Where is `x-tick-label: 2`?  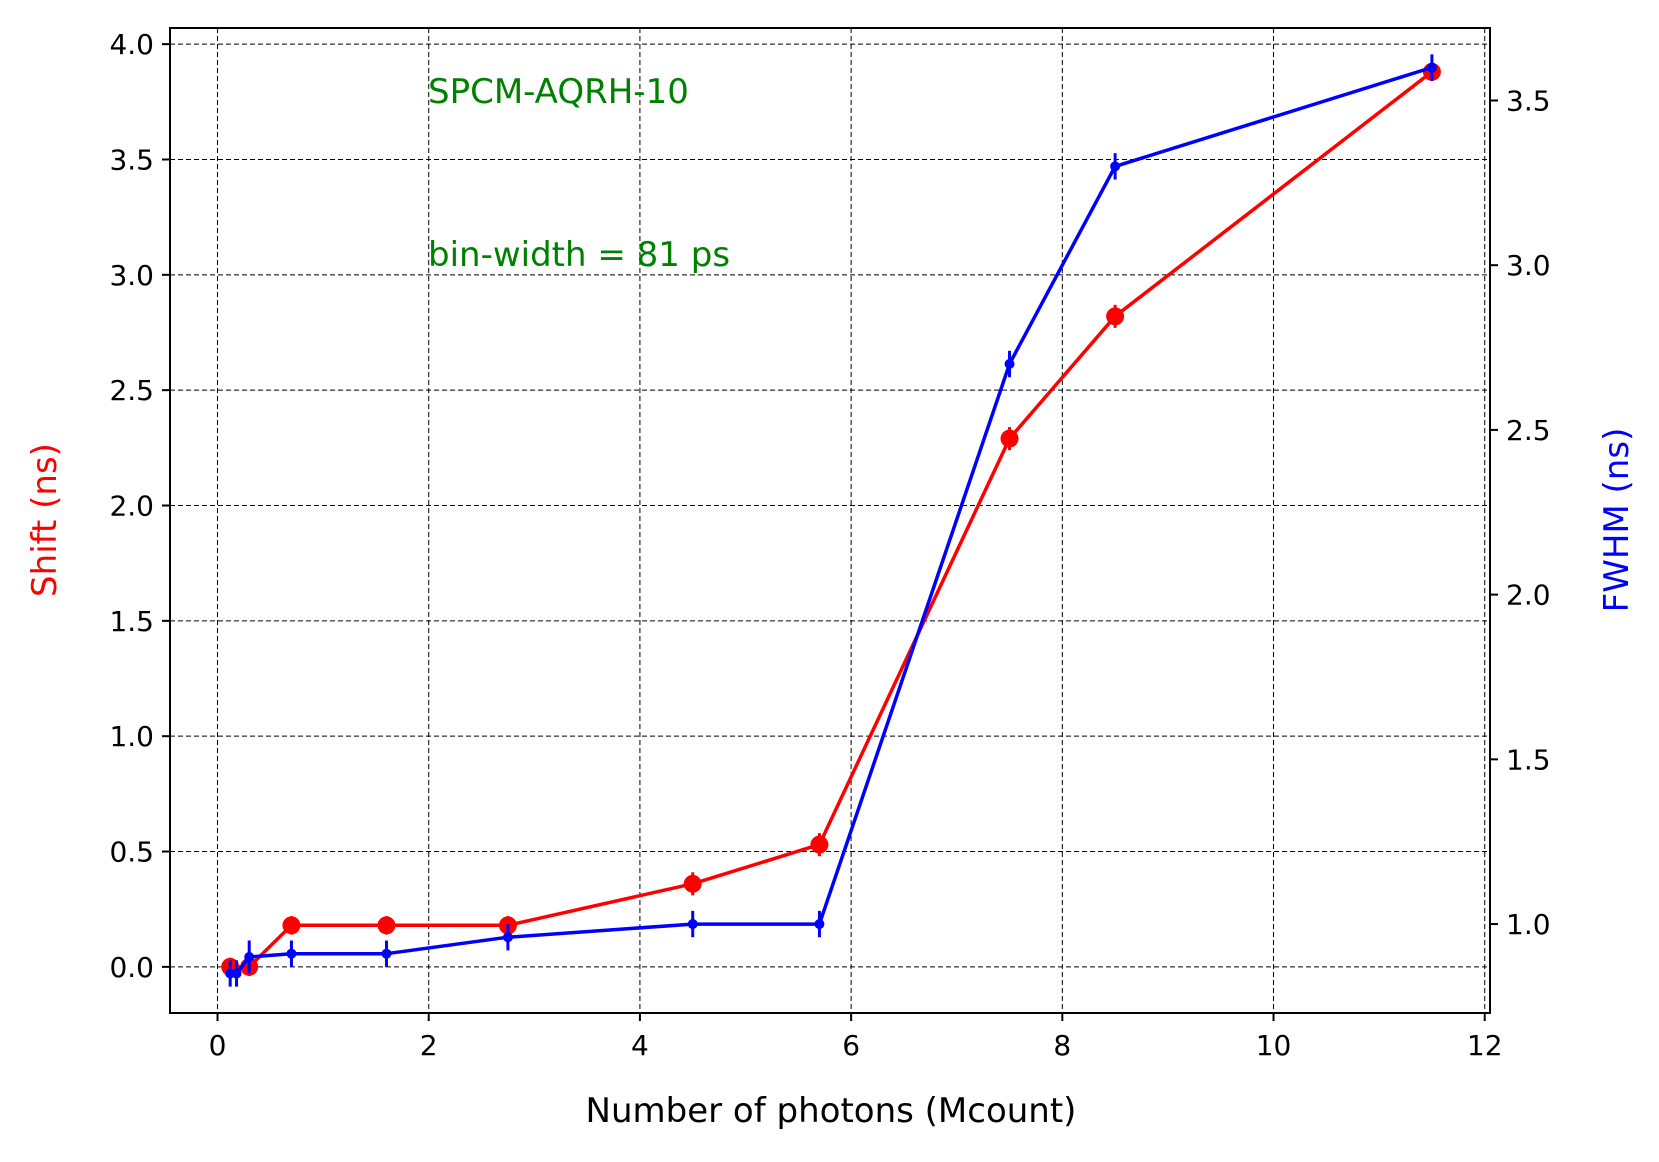
x-tick-label: 2 is located at coordinates (429, 1045).